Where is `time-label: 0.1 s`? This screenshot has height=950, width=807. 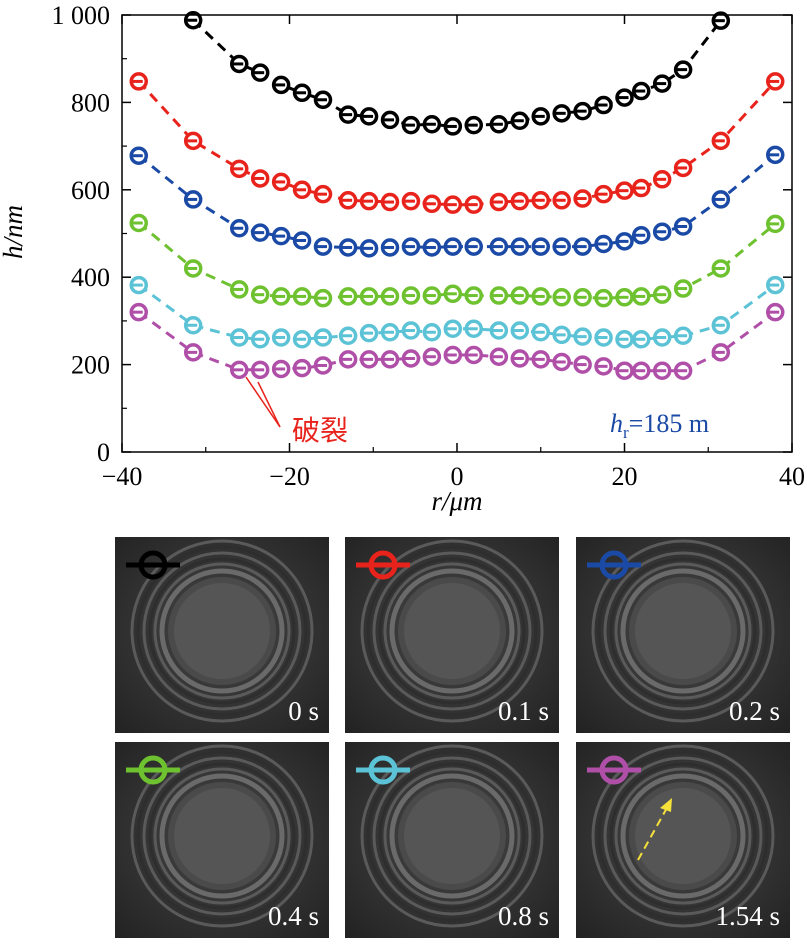 time-label: 0.1 s is located at coordinates (523, 711).